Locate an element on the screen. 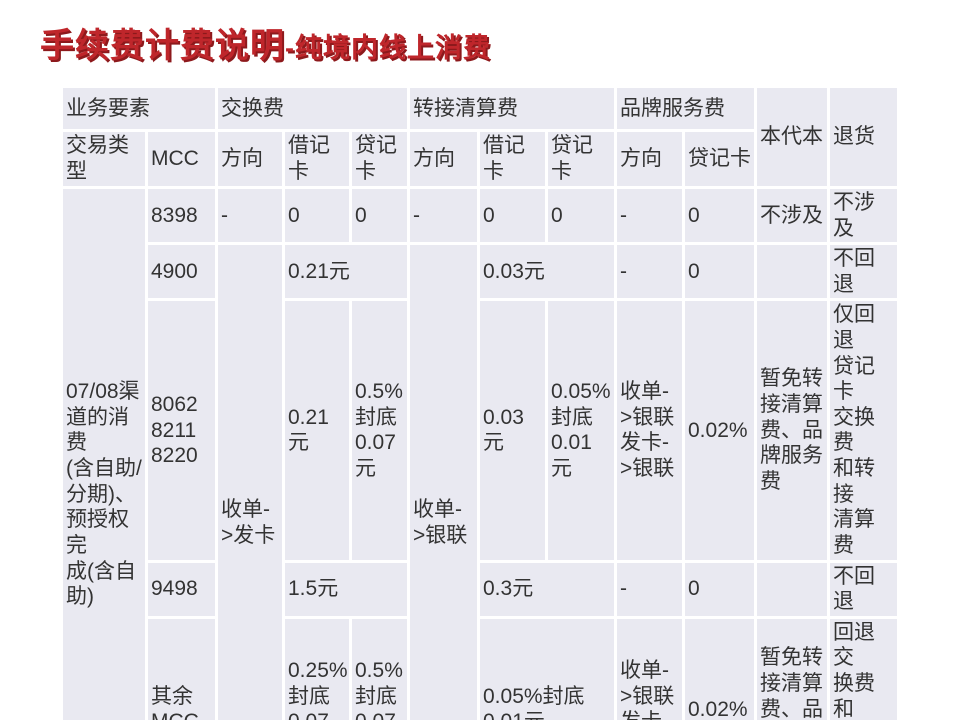 Image resolution: width=959 pixels, height=720 pixels. cell-4900-self-routing is located at coordinates (792, 272).